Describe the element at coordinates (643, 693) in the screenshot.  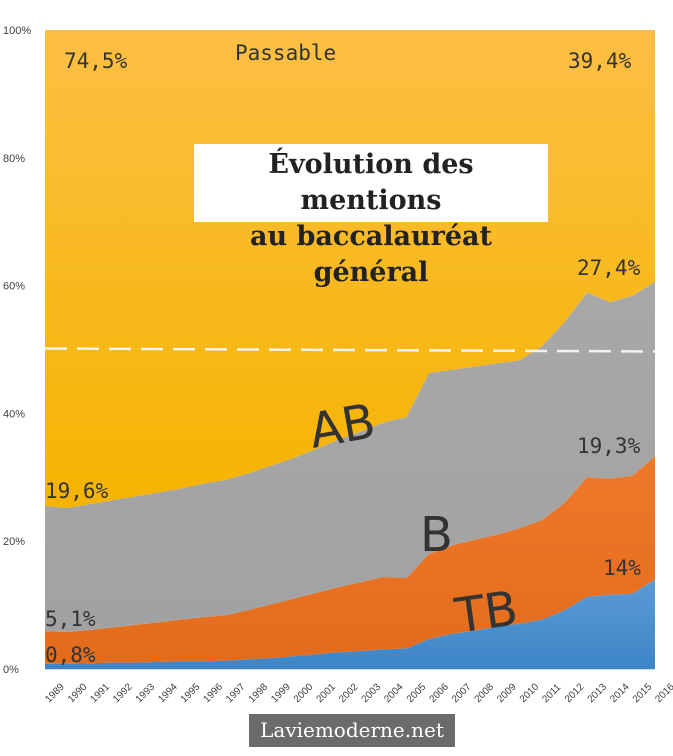
I see `x-tick-label: 2015` at that location.